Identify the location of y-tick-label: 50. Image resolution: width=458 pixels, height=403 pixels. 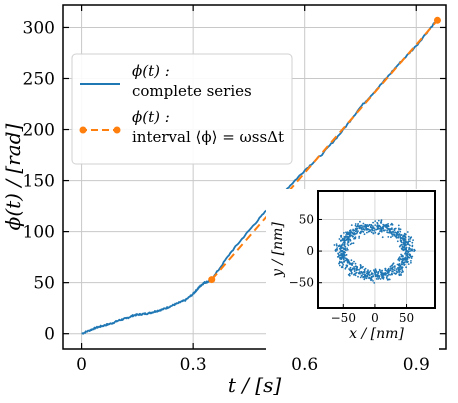
(44, 284).